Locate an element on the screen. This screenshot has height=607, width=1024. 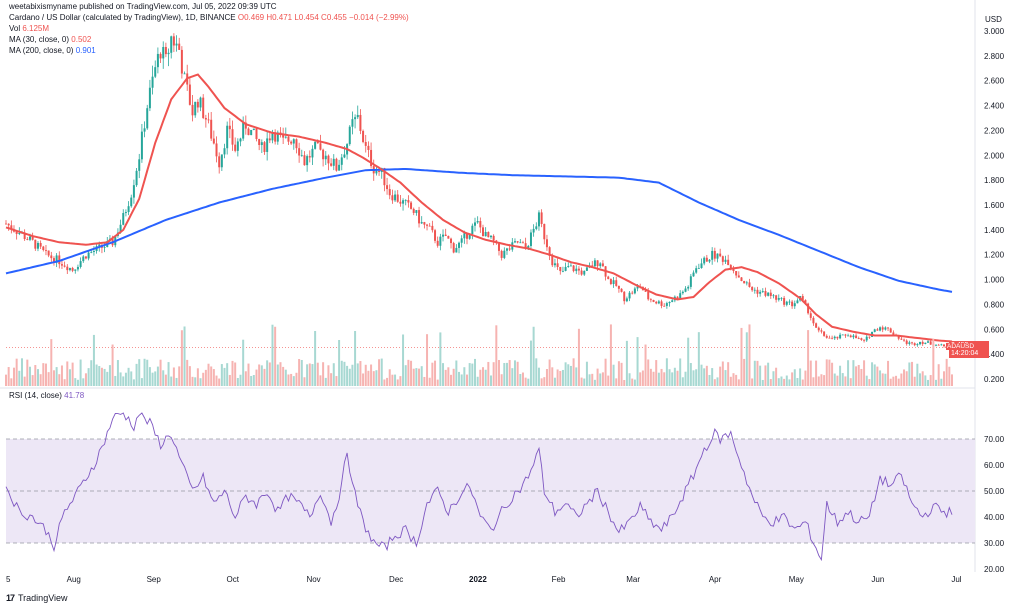
tradingview-footer: 17 TradingView is located at coordinates (37, 598).